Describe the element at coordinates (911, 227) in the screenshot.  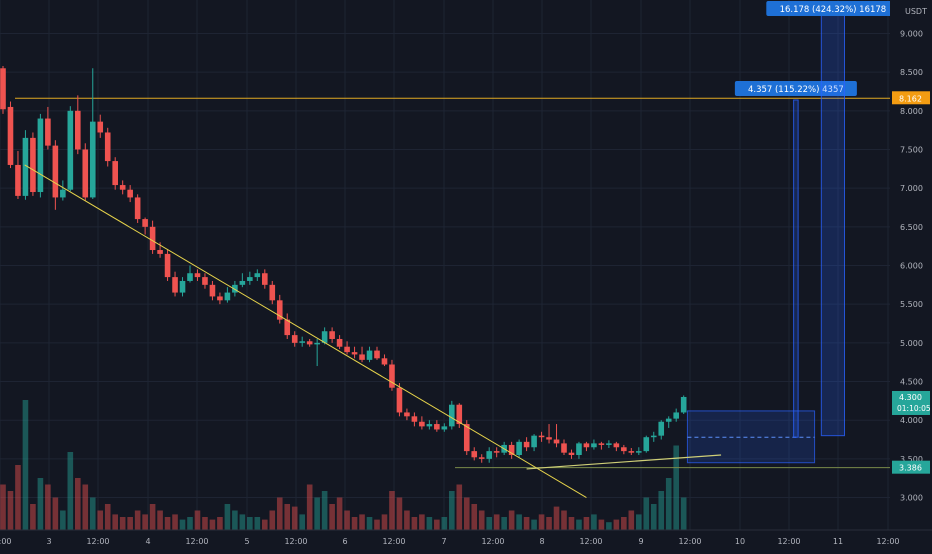
I see `price-tick-label: 6.500` at that location.